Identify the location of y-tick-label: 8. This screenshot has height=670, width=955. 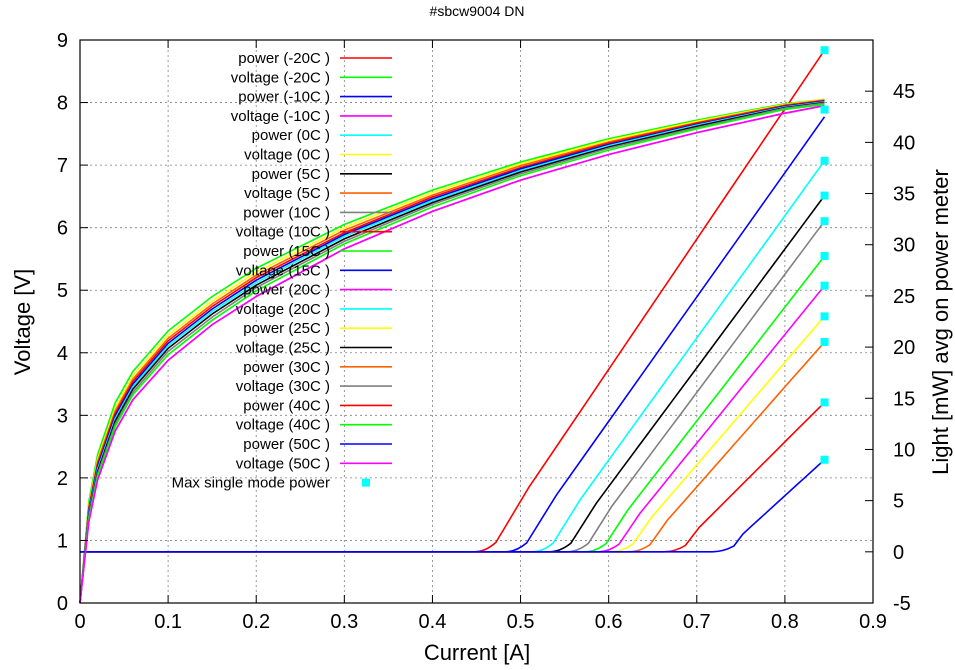
(62, 104).